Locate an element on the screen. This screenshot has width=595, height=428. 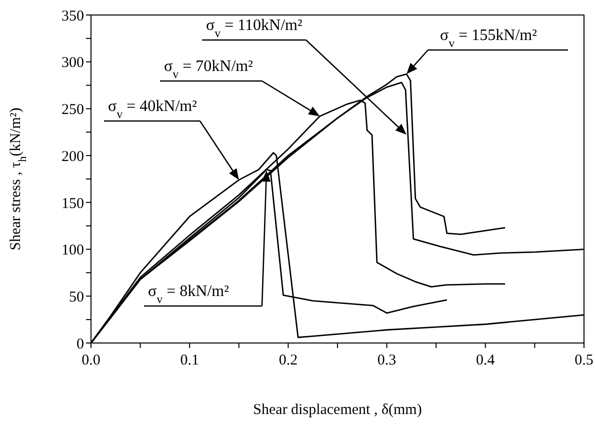
y-tick-label: 250 is located at coordinates (73, 110).